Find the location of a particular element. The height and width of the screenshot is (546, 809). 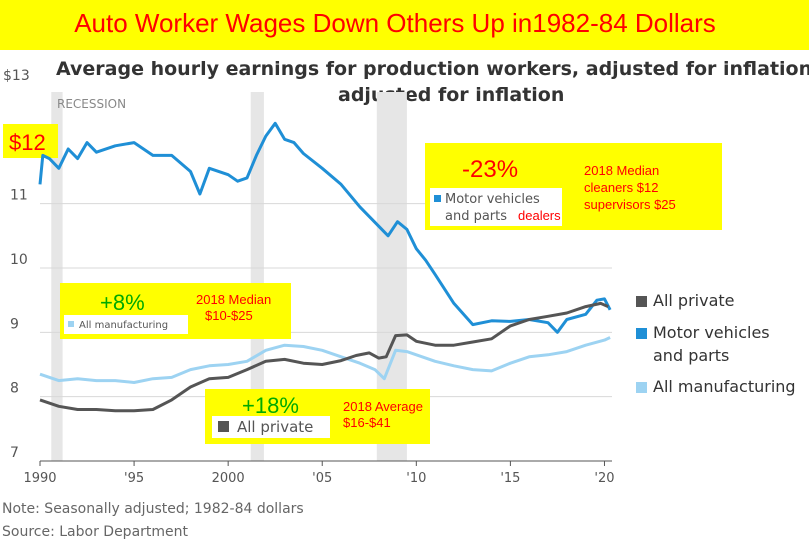

motor-median-line1: 2018 Median is located at coordinates (621, 170).